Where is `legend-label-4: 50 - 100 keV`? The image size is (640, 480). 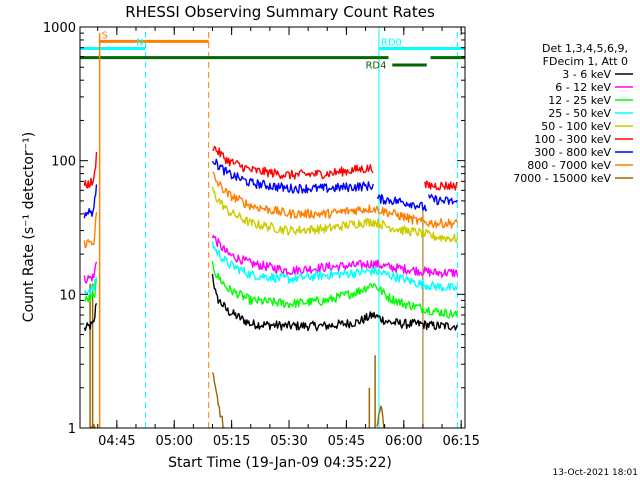
legend-label-4: 50 - 100 keV is located at coordinates (576, 126).